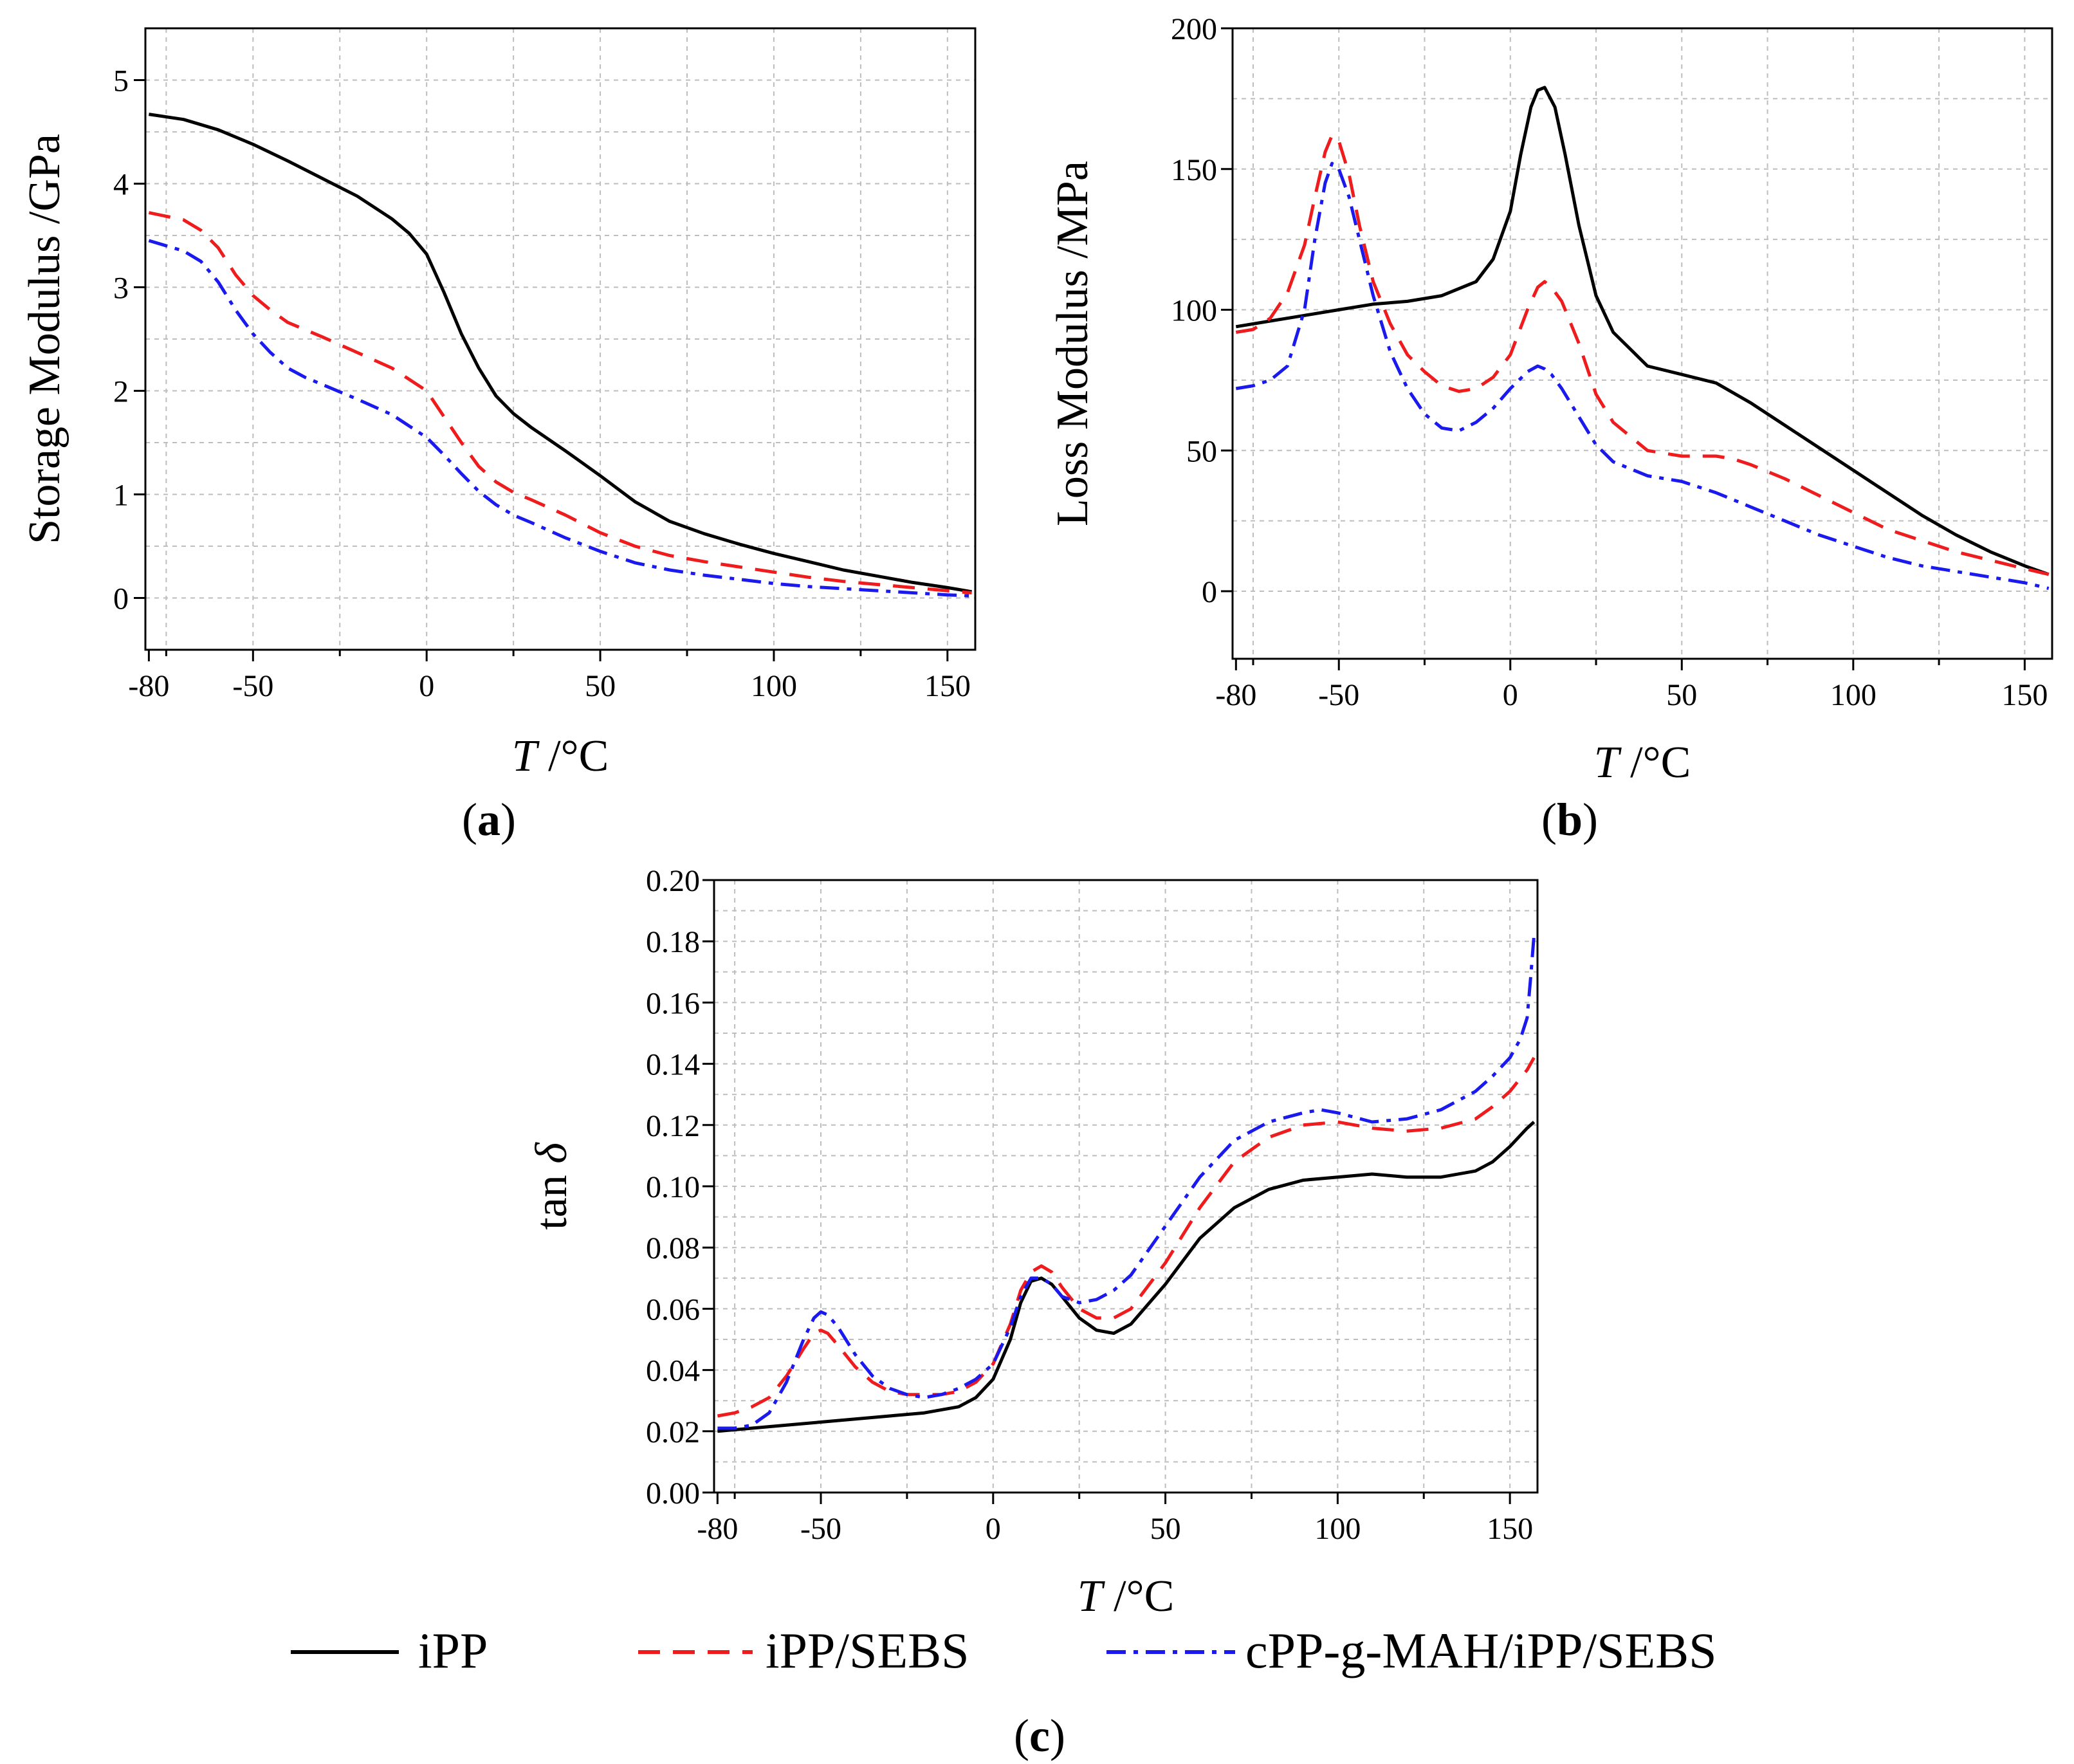 This screenshot has height=1764, width=2074. What do you see at coordinates (867, 1650) in the screenshot?
I see `legend-label: iPP/SEBS` at bounding box center [867, 1650].